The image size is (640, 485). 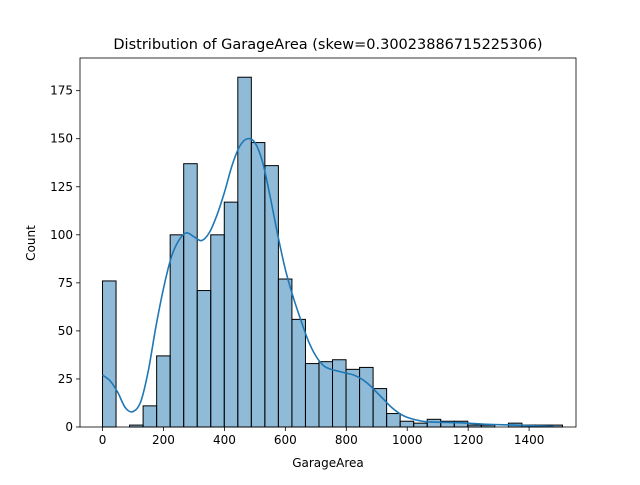 What do you see at coordinates (322, 437) in the screenshot?
I see `x-axis-ticks: 0 200 400 600 800 1000 1200 1400` at bounding box center [322, 437].